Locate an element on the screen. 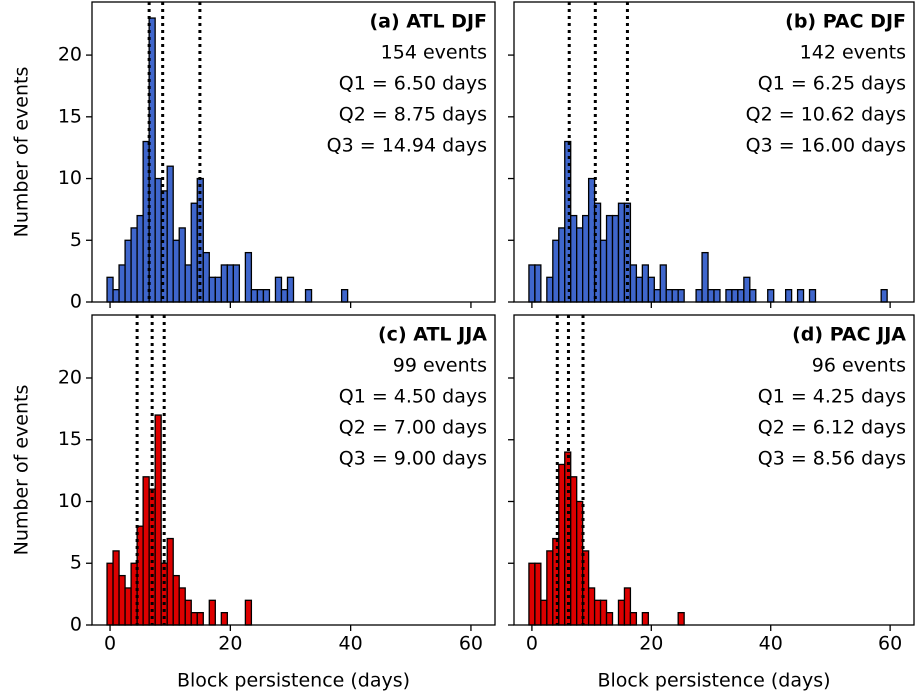 The width and height of the screenshot is (916, 696). quartile-label: Q2 = 10.62 days is located at coordinates (826, 115).